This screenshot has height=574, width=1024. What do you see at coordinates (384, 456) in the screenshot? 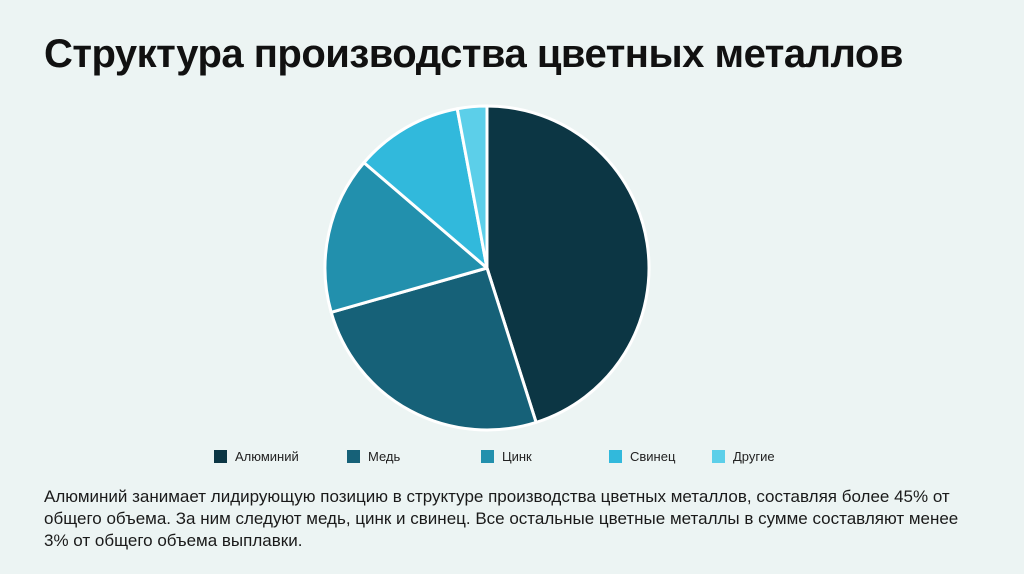
I see `legend-label: Медь` at bounding box center [384, 456].